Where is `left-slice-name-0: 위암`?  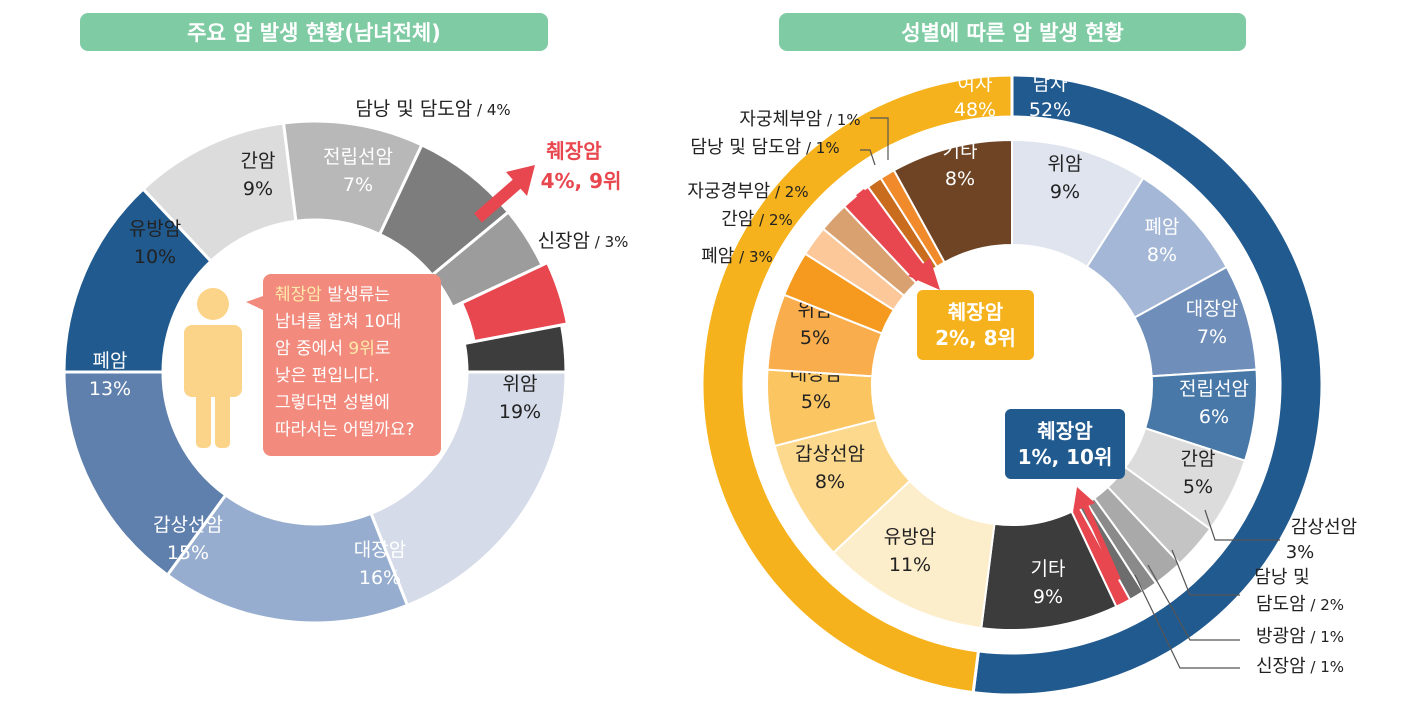 left-slice-name-0: 위암 is located at coordinates (520, 384).